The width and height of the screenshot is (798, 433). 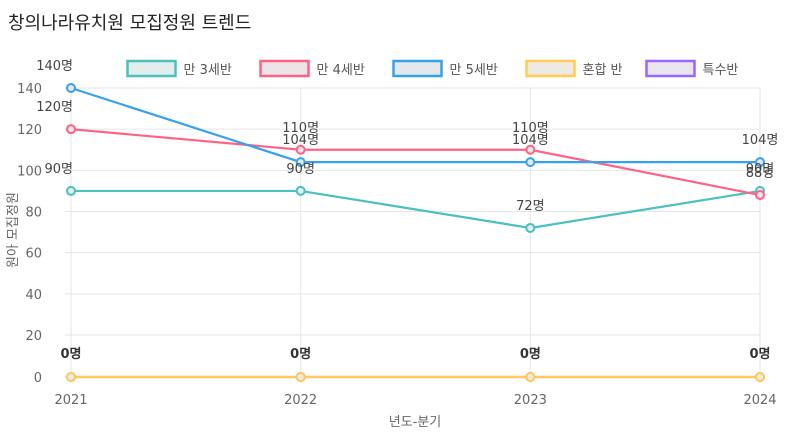 I want to click on data-label: 120명, so click(x=54, y=107).